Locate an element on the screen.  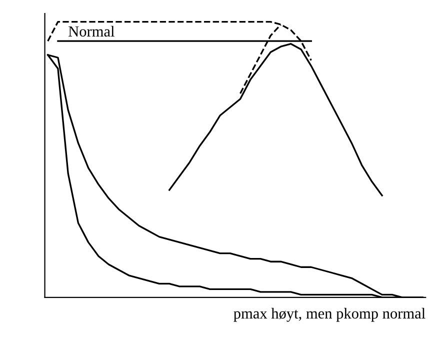
x-axis-title: pmax høyt, men pkomp normal is located at coordinates (330, 315).